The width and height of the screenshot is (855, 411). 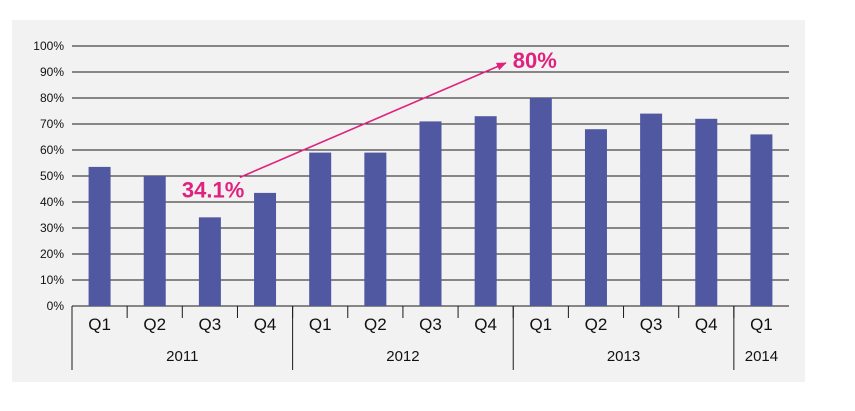 What do you see at coordinates (52, 124) in the screenshot?
I see `y-tick-label: 70%` at bounding box center [52, 124].